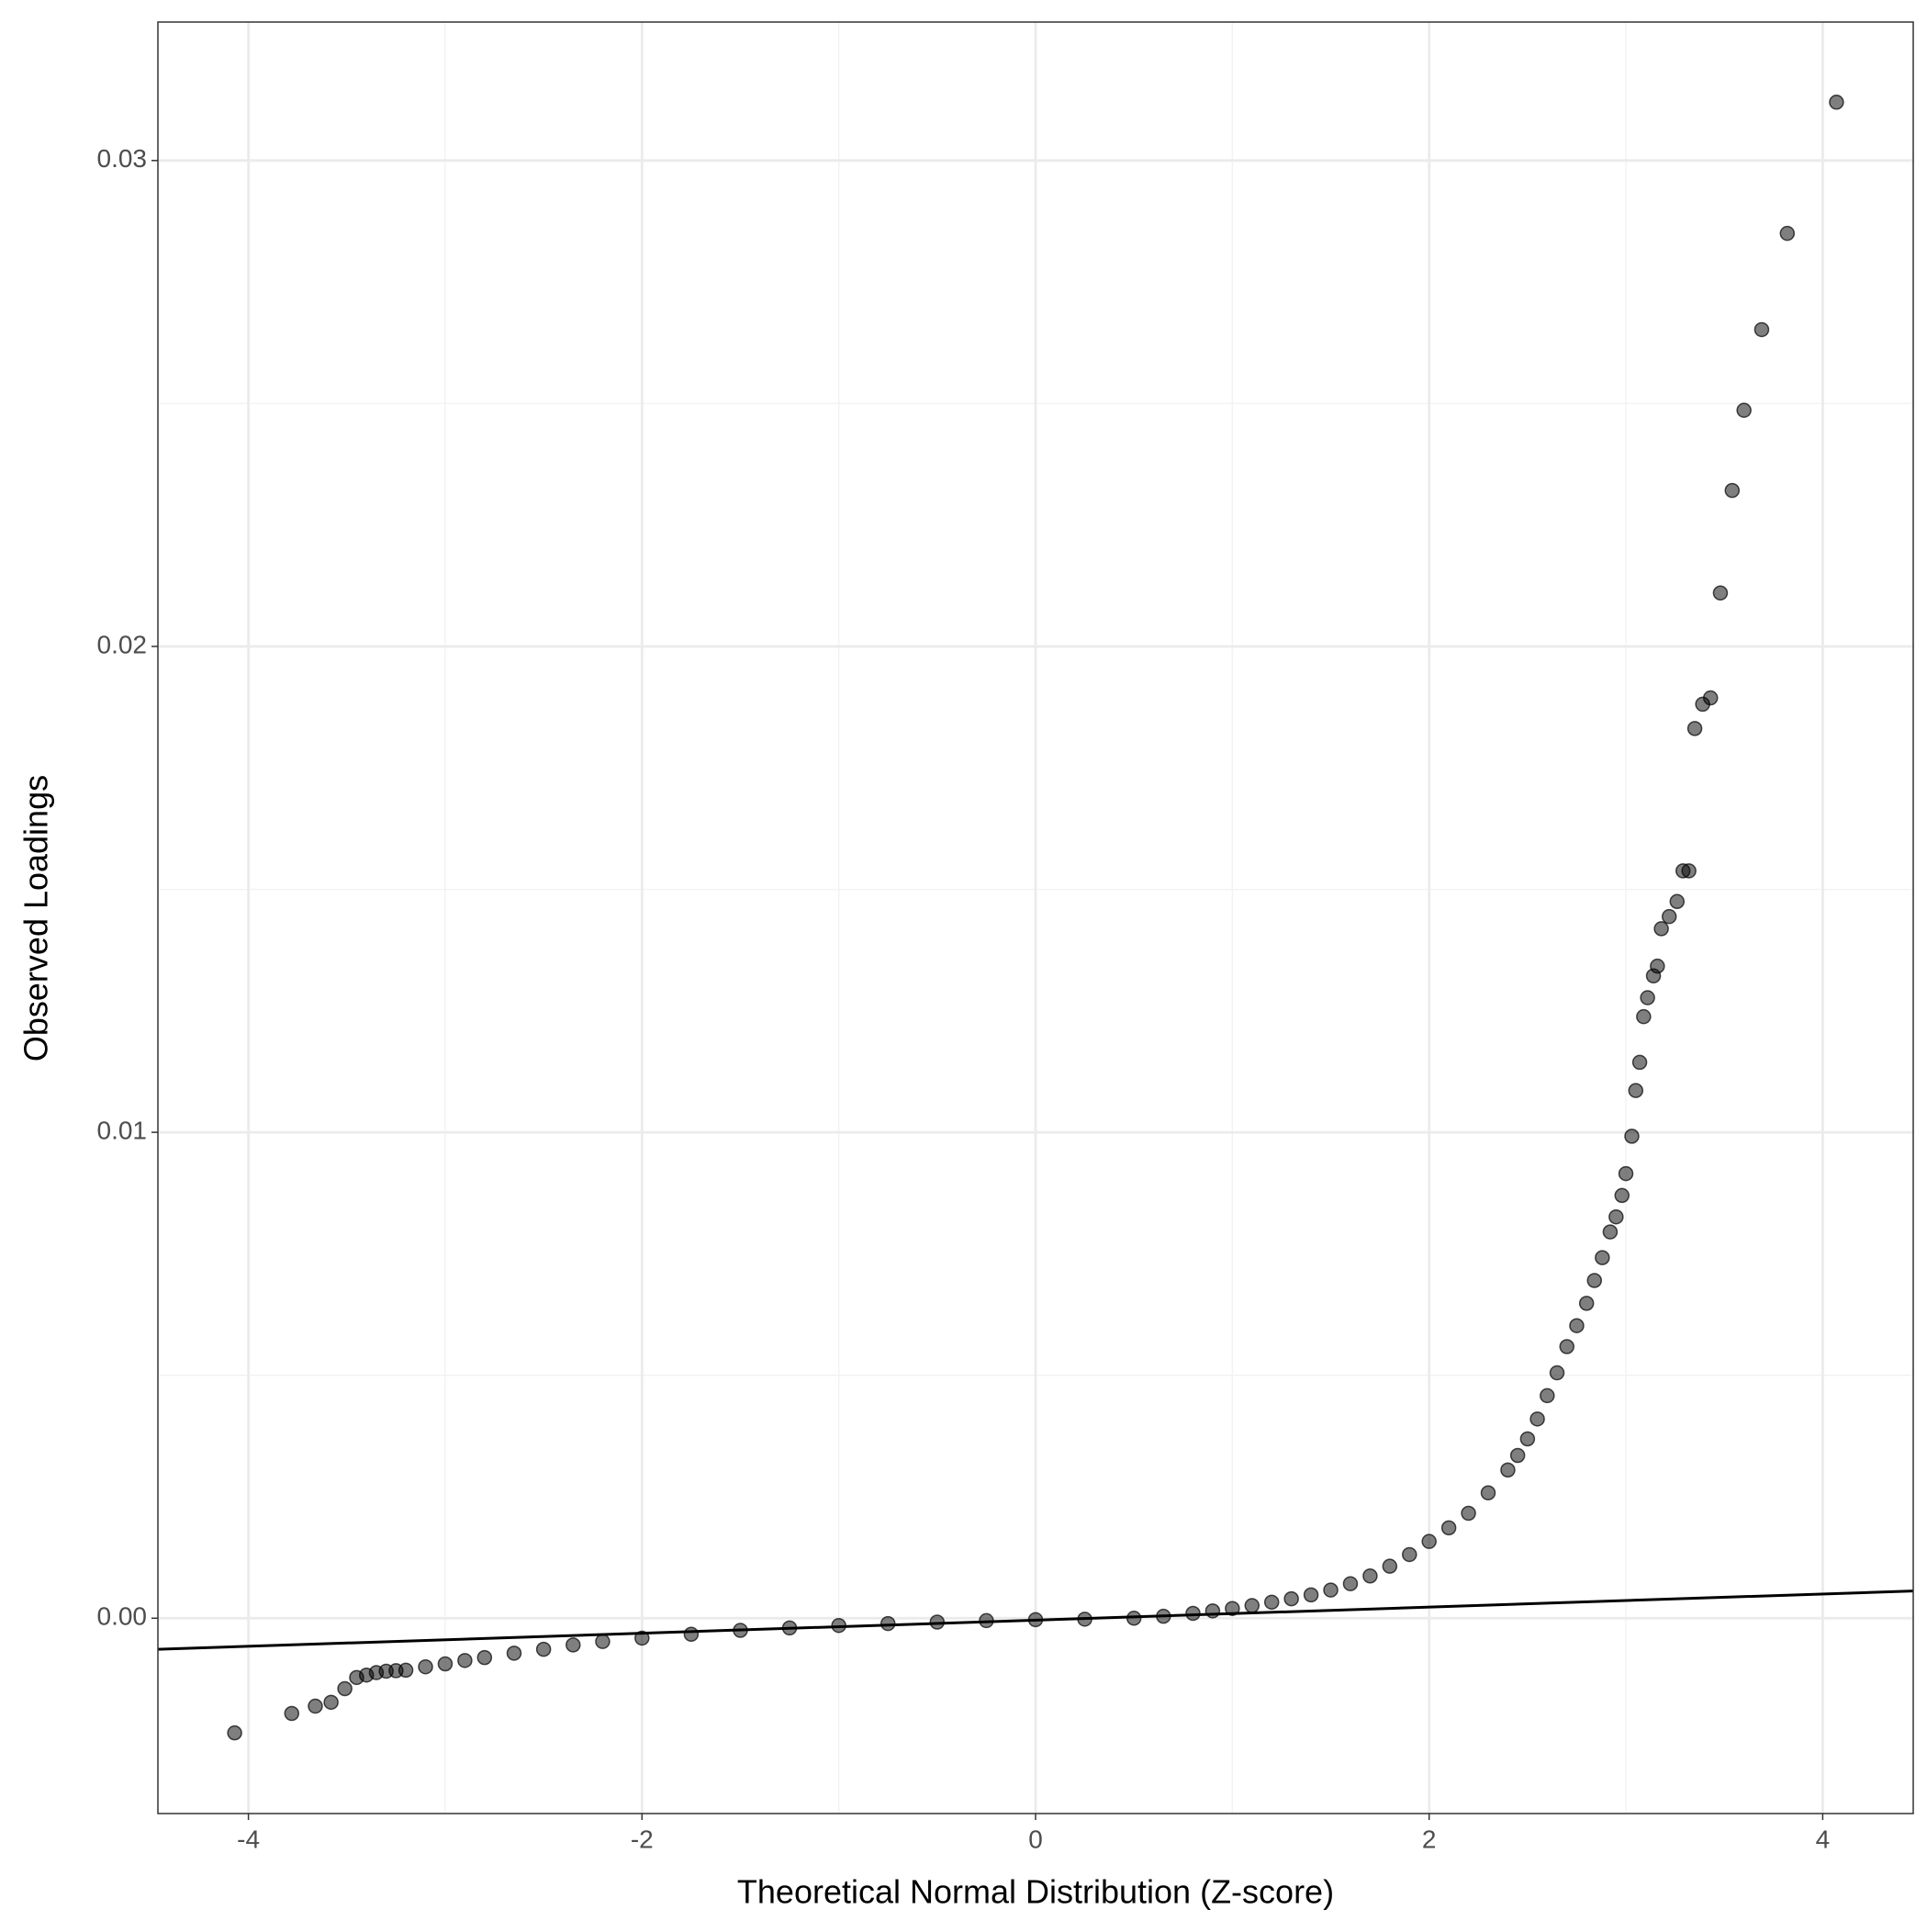  I want to click on y-tick-label: 0.02, so click(123, 644).